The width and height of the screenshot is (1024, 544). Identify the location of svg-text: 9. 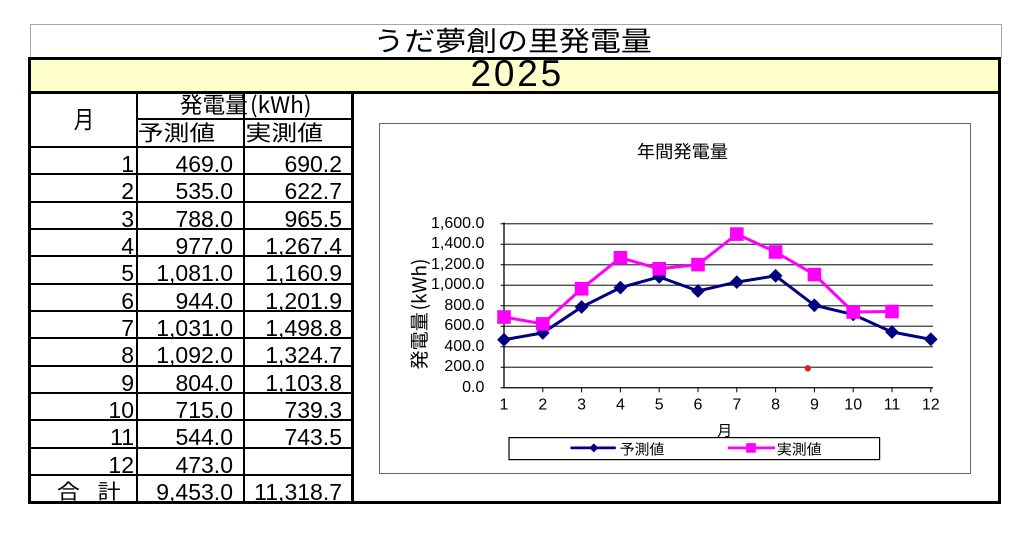
(814, 404).